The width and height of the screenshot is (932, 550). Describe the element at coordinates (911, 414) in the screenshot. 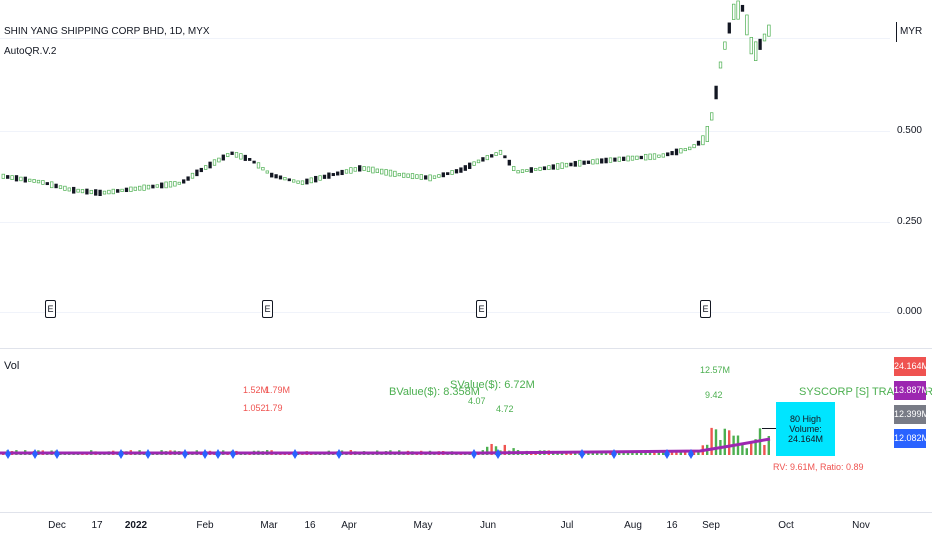

I see `vol-axis-label: 12.399M` at that location.